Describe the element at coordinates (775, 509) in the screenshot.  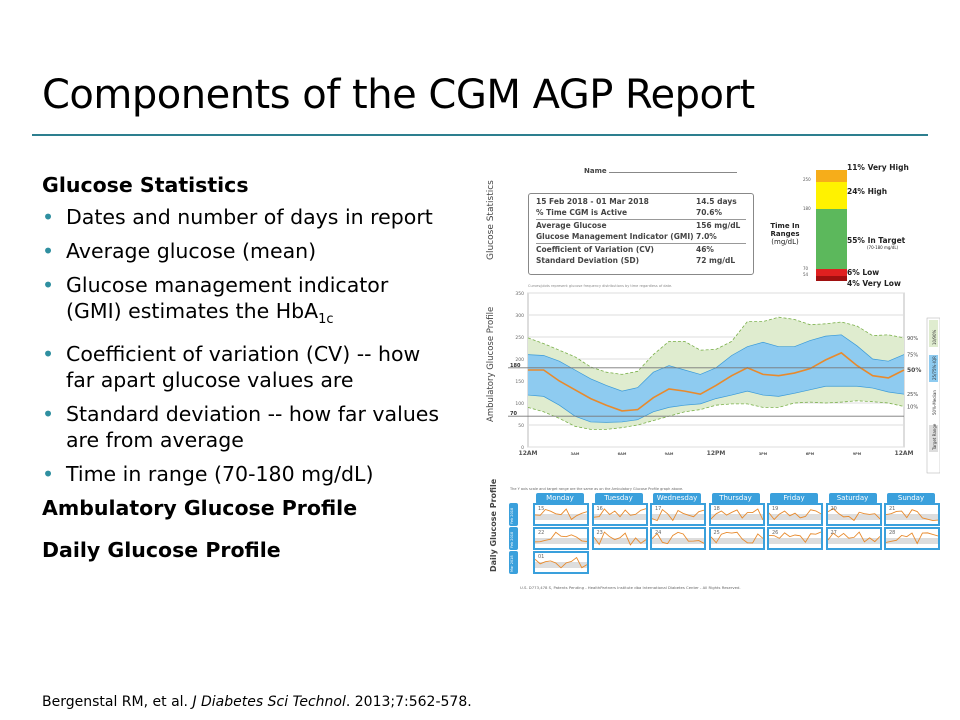
I see `date-label: 19` at that location.